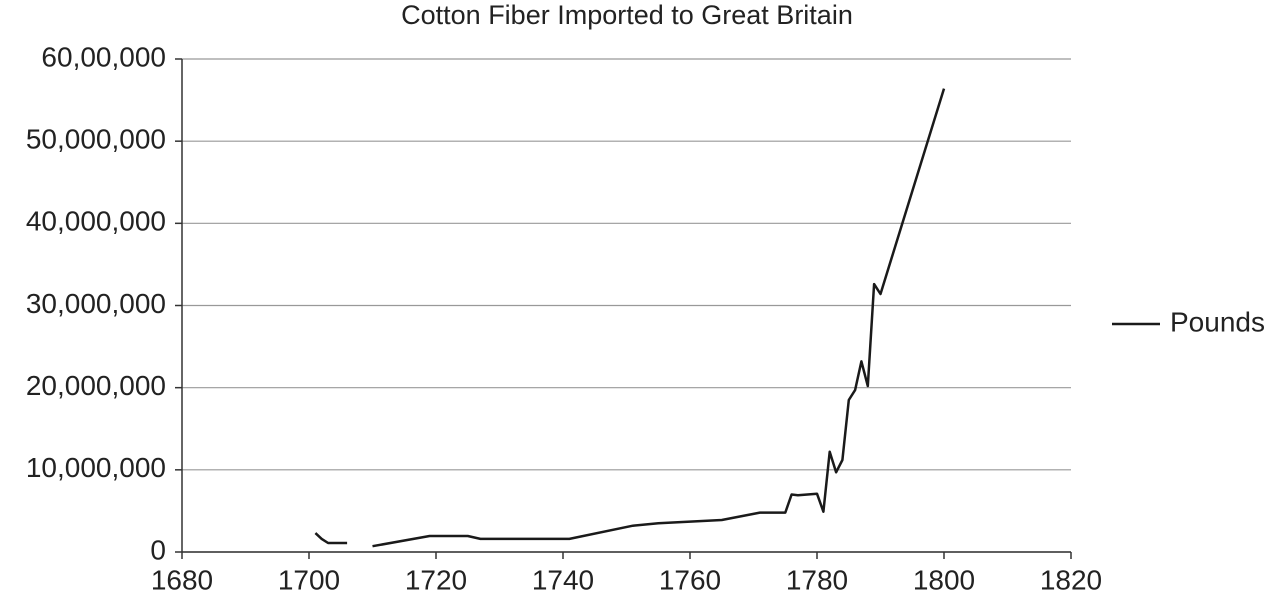  What do you see at coordinates (96, 467) in the screenshot?
I see `y-tick-label: 10,000,000` at bounding box center [96, 467].